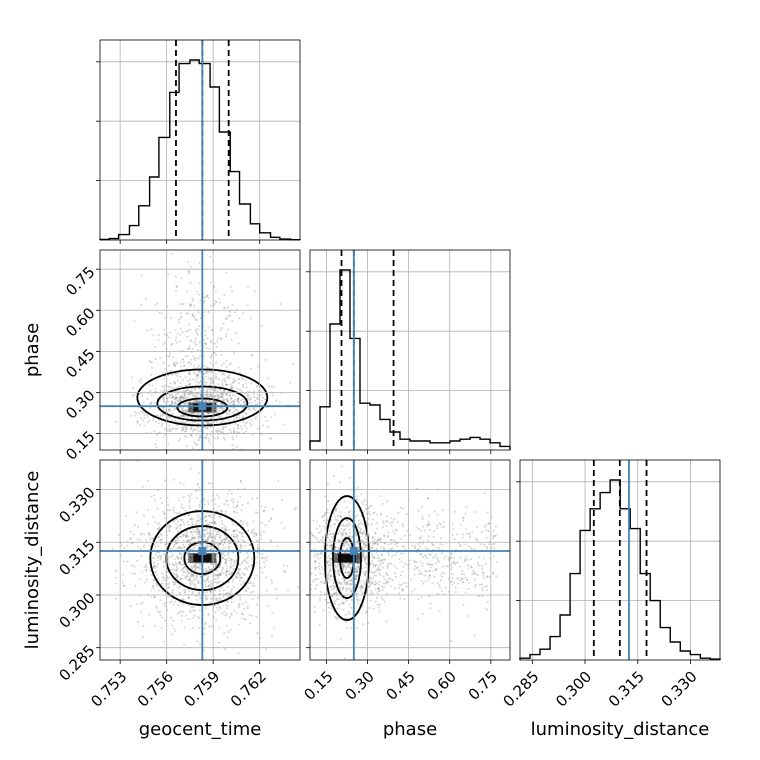  I want to click on y-tick-label-phase-3: 0.60, so click(80, 322).